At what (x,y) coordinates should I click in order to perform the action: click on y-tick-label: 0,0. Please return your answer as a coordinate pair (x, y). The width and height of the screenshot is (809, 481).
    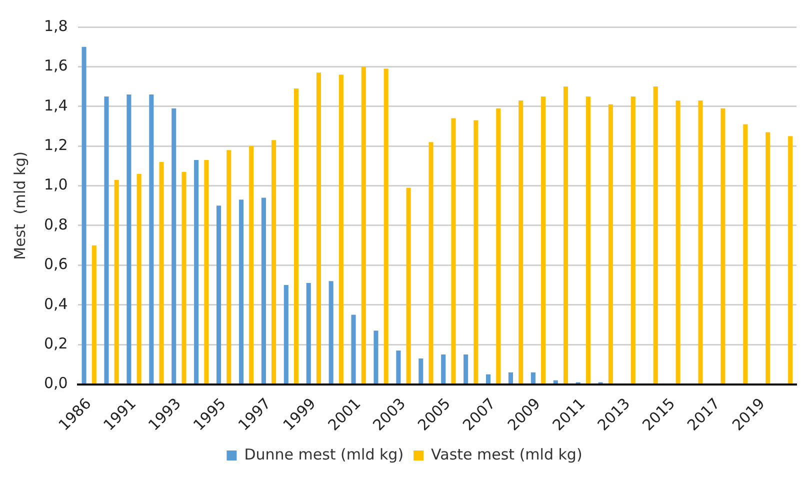
    Looking at the image, I should click on (56, 383).